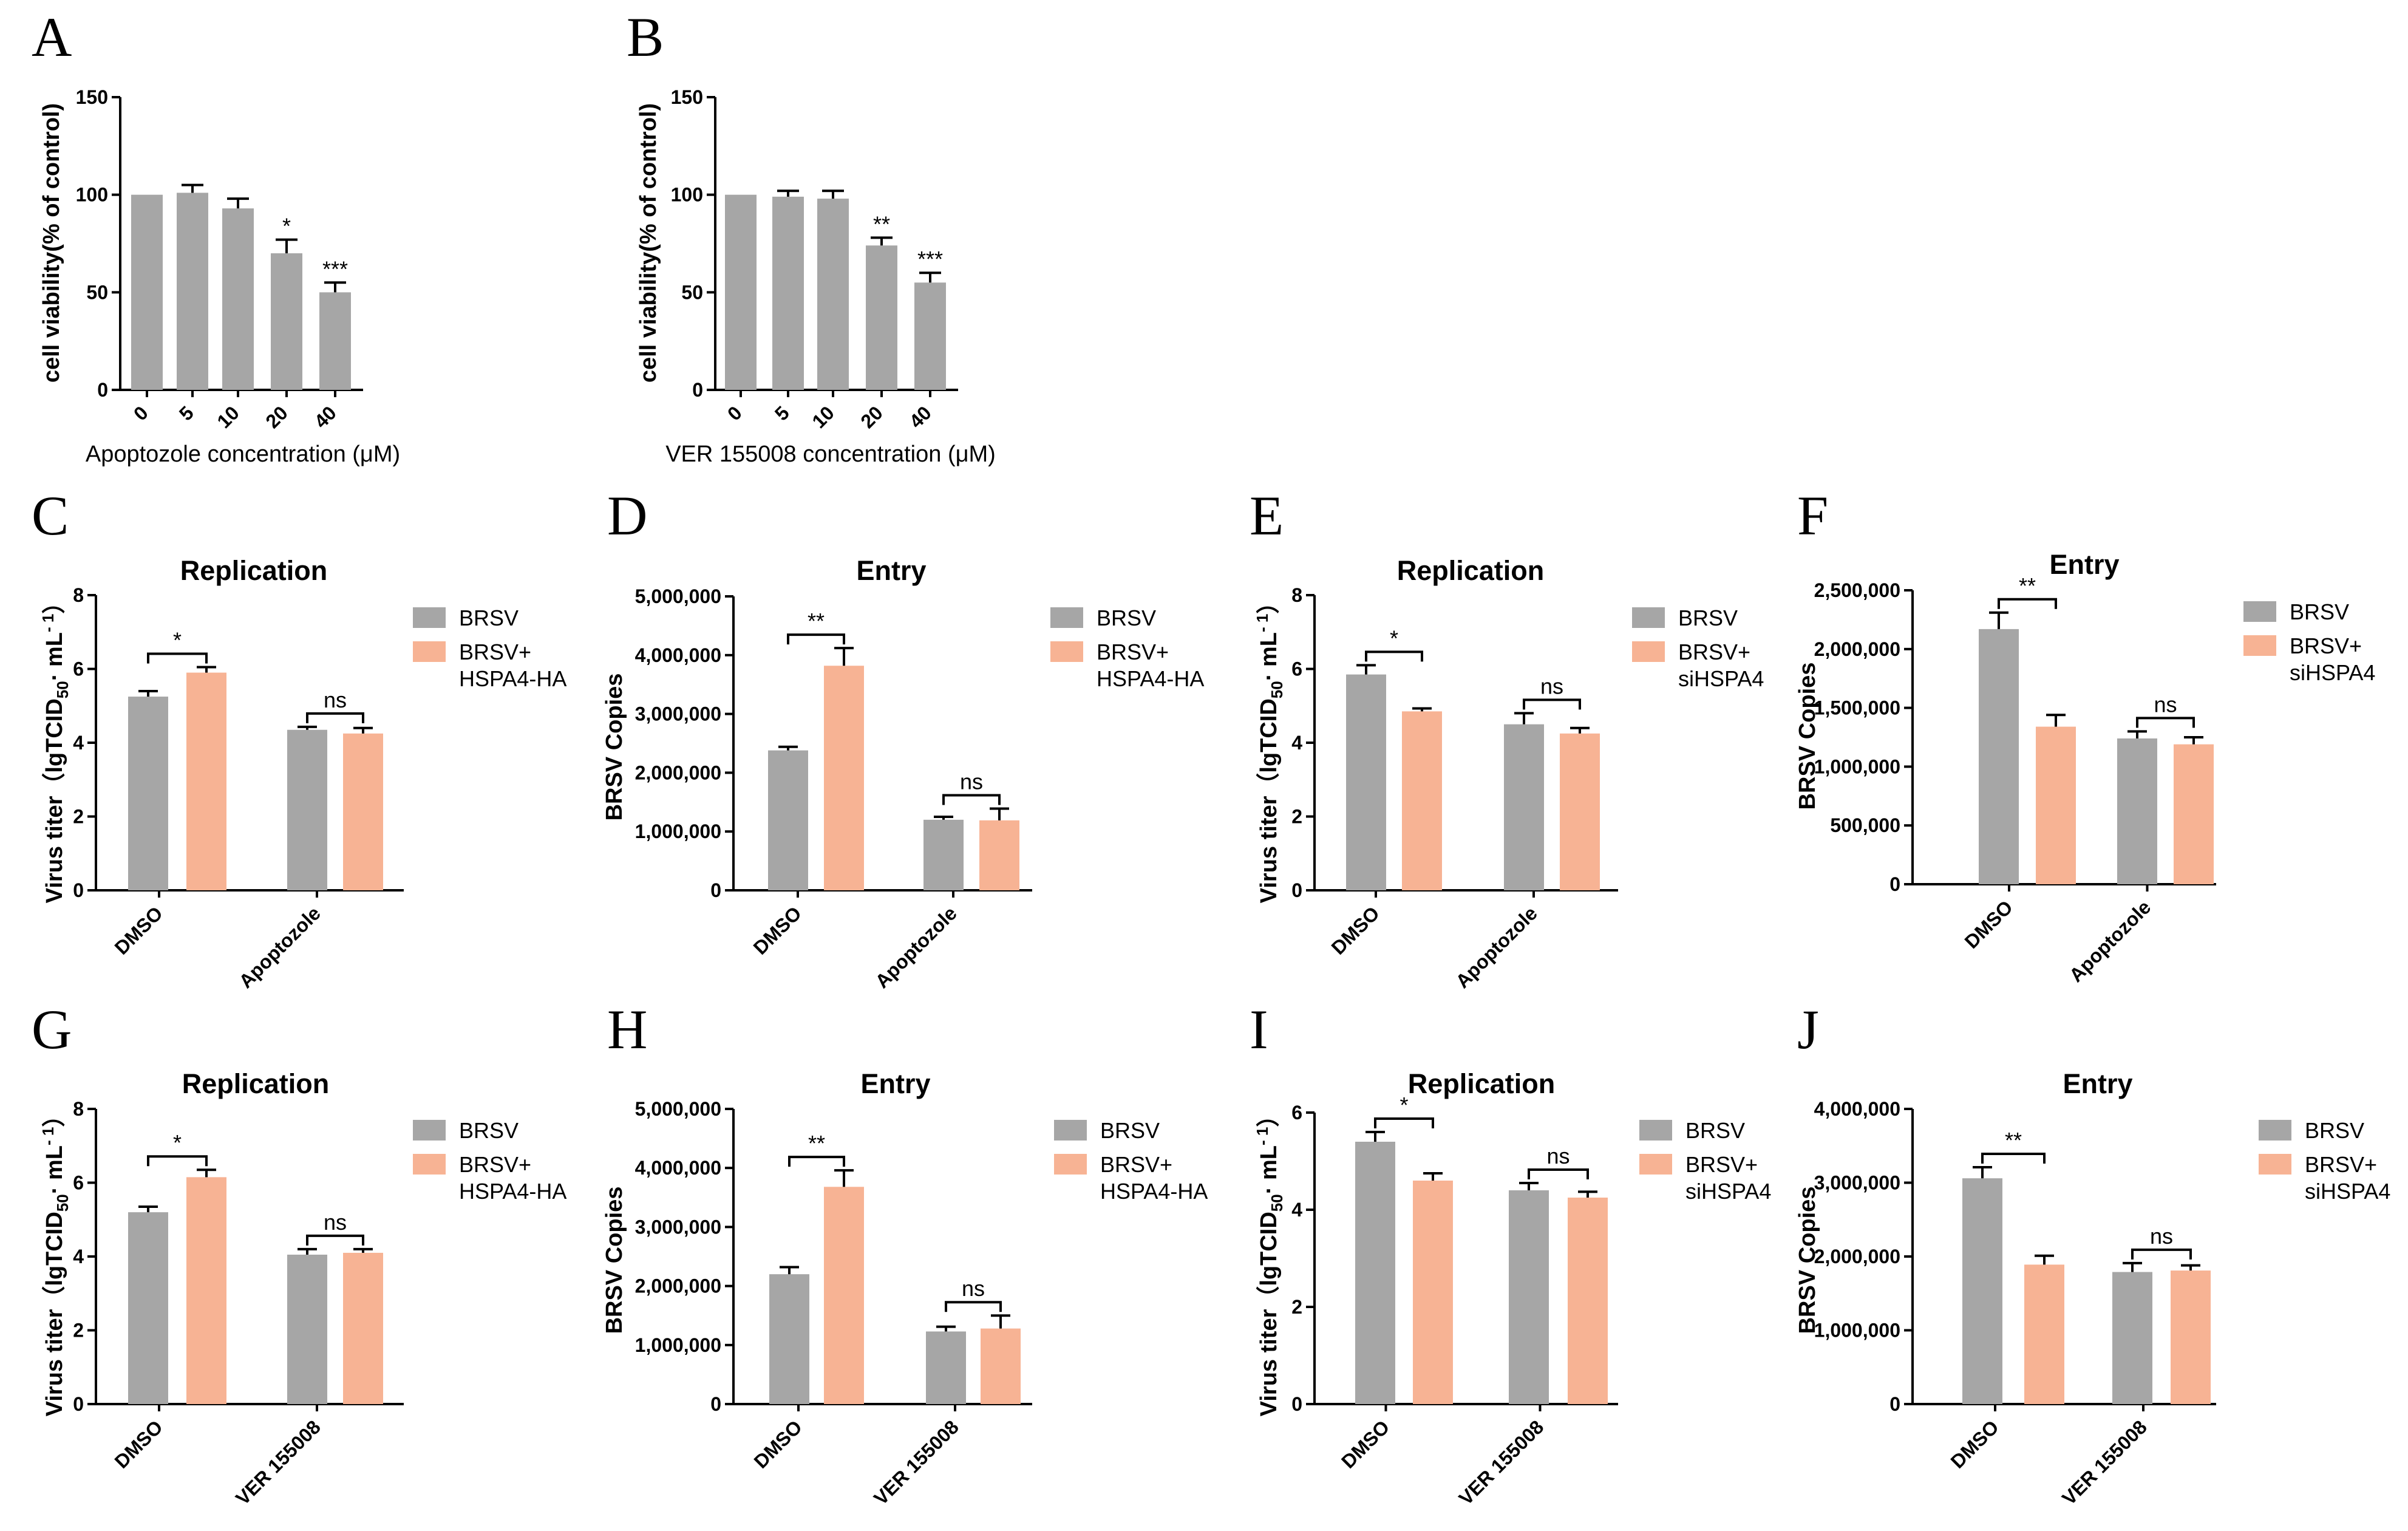  What do you see at coordinates (1857, 708) in the screenshot?
I see `y-tick-label: 1,500,000` at bounding box center [1857, 708].